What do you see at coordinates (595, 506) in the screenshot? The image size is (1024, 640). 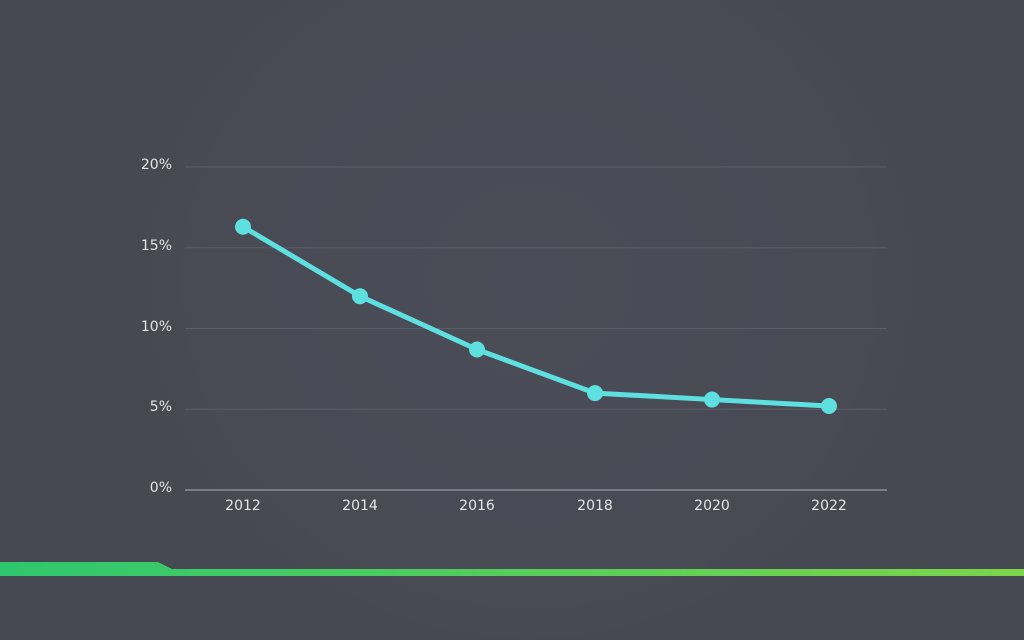 I see `x-tick-label: 2018` at bounding box center [595, 506].